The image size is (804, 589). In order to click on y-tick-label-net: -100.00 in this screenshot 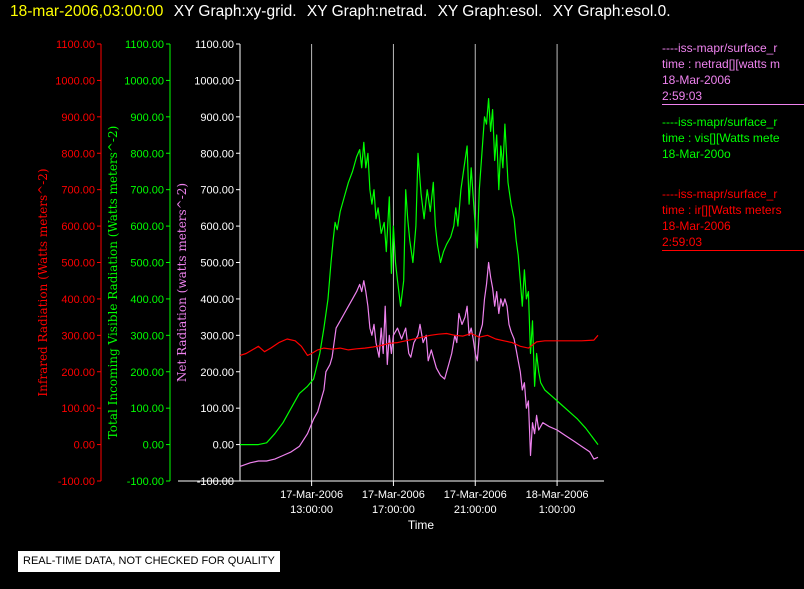, I will do `click(215, 482)`.